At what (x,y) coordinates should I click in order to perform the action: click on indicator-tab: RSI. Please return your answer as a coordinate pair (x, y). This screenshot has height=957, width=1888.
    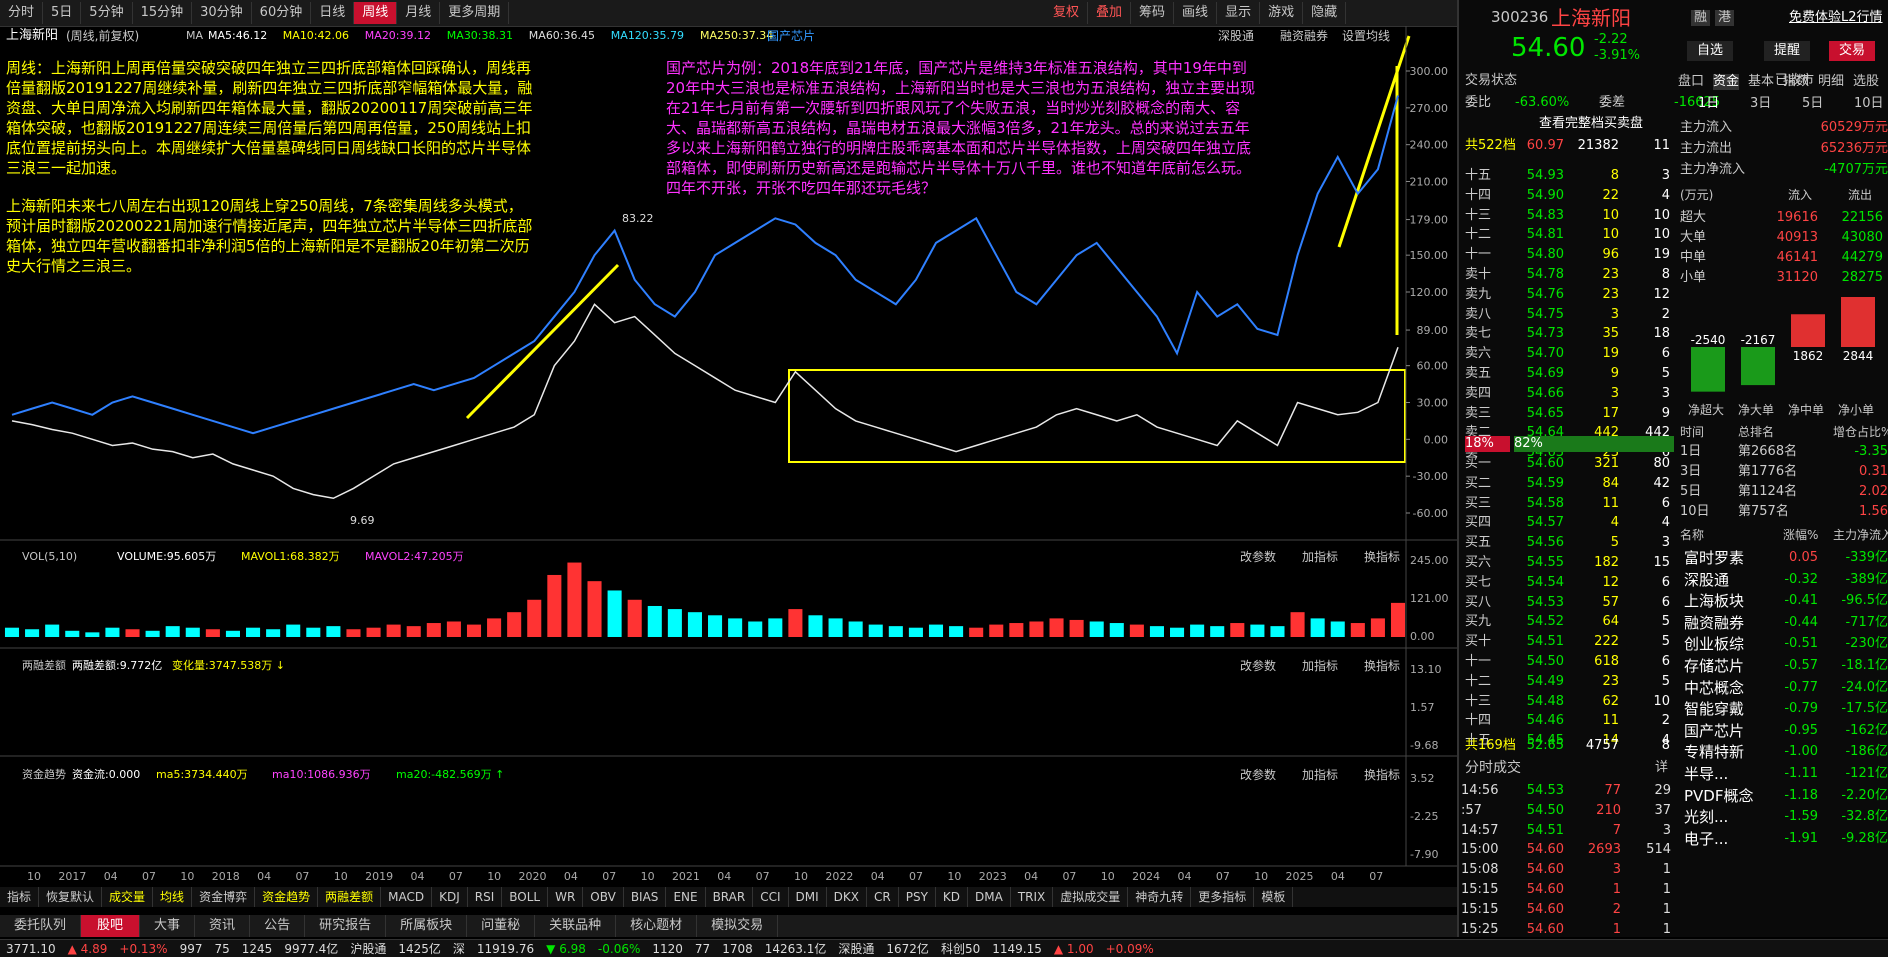
    Looking at the image, I should click on (485, 897).